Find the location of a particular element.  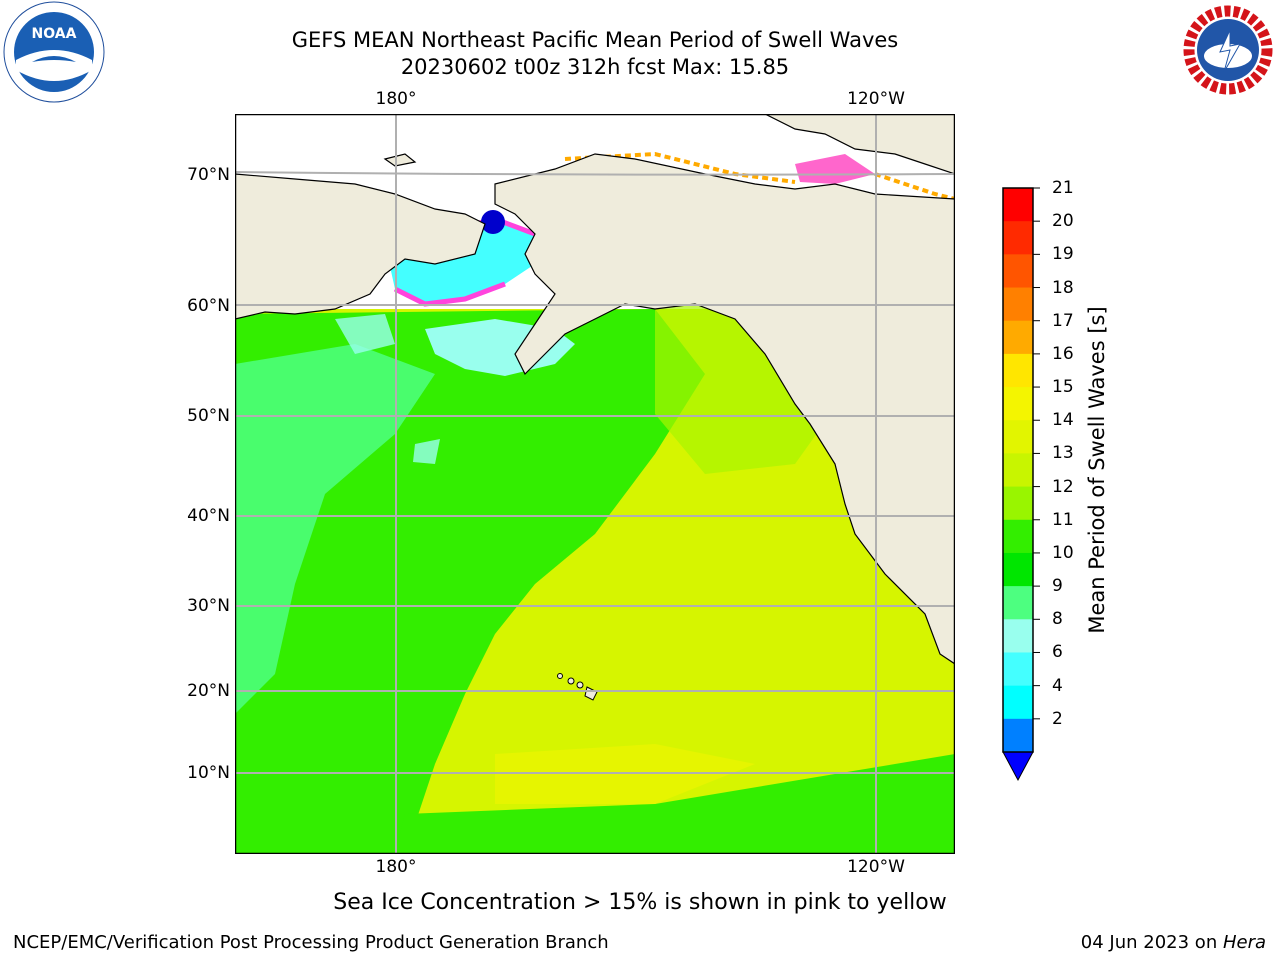

colorbar-tick-label: 17 is located at coordinates (1063, 320).